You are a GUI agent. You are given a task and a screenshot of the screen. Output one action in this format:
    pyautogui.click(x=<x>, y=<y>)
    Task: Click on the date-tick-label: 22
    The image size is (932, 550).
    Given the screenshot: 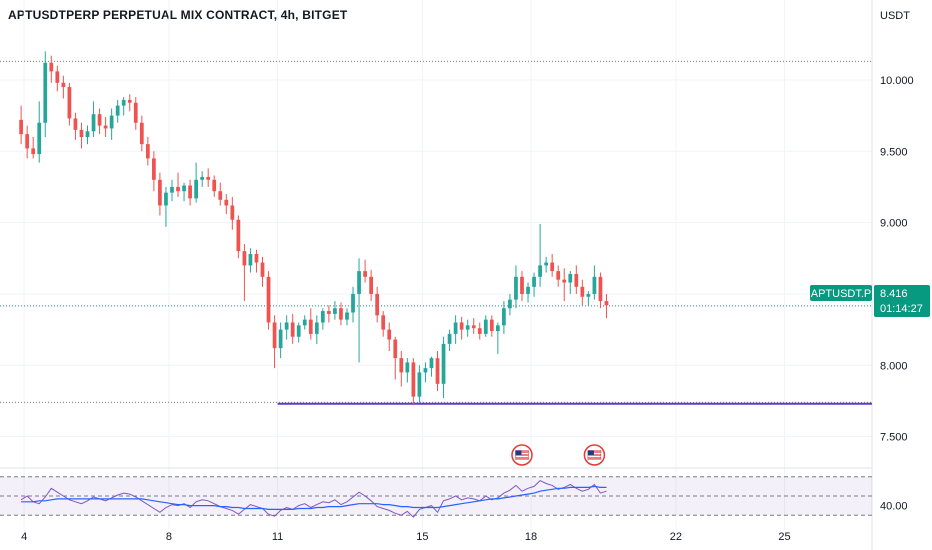 What is the action you would take?
    pyautogui.click(x=676, y=537)
    